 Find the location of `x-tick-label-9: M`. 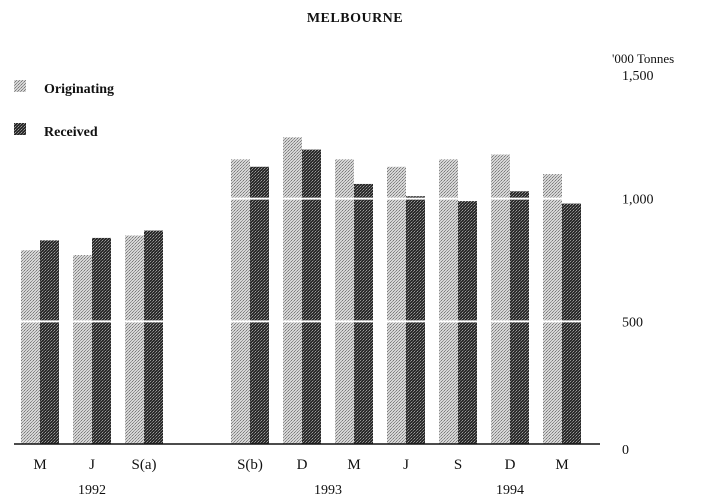

x-tick-label-9: M is located at coordinates (561, 465).